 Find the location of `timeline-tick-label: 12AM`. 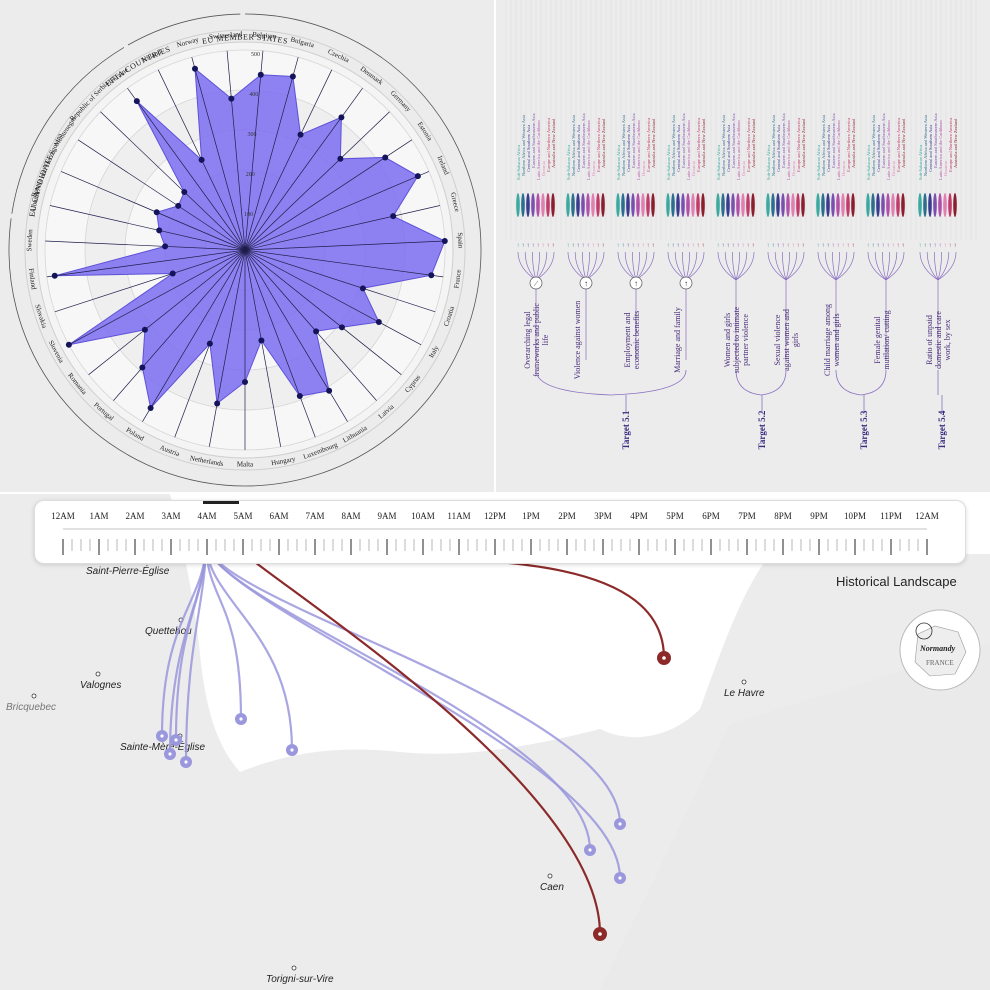

timeline-tick-label: 12AM is located at coordinates (63, 516).